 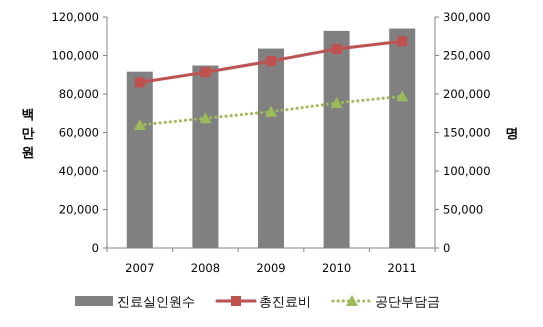 I want to click on y-tick-label: 120,000, so click(x=75, y=17).